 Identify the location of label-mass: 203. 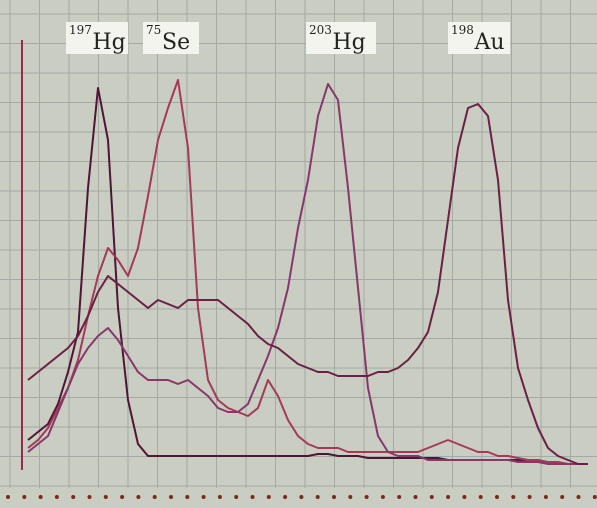
(320, 30).